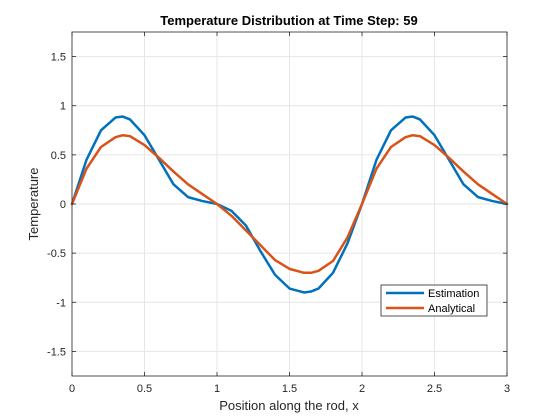 This screenshot has width=560, height=420. What do you see at coordinates (61, 303) in the screenshot?
I see `y-tick-label: -1` at bounding box center [61, 303].